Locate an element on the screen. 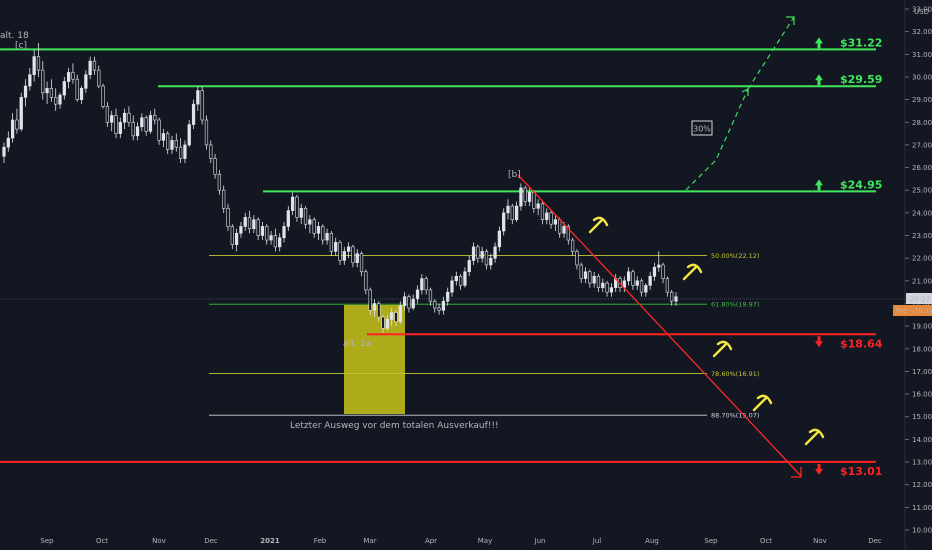  alt-18-label: alt. 18 is located at coordinates (14, 36).